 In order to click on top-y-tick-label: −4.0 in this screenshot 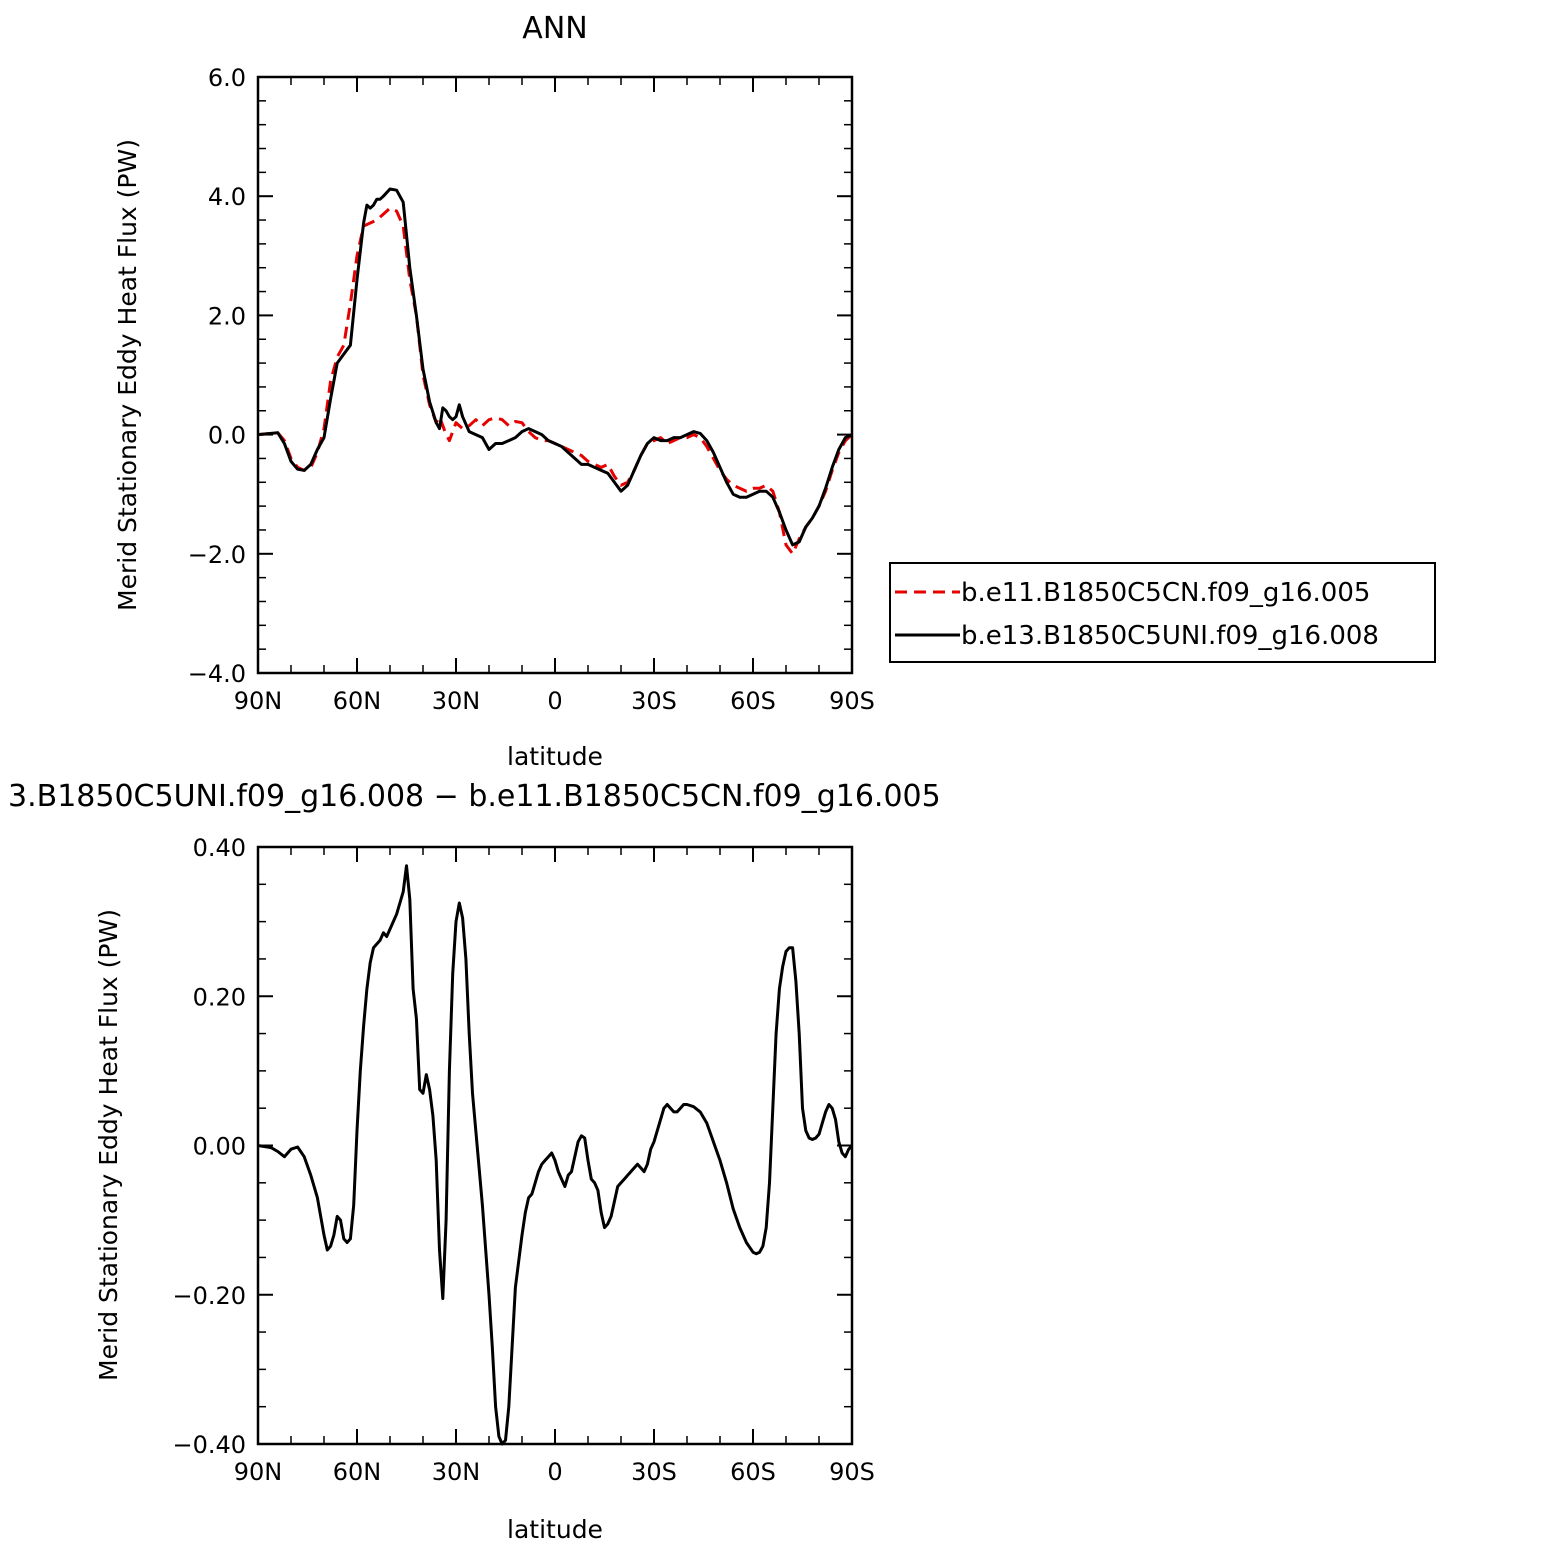, I will do `click(217, 674)`.